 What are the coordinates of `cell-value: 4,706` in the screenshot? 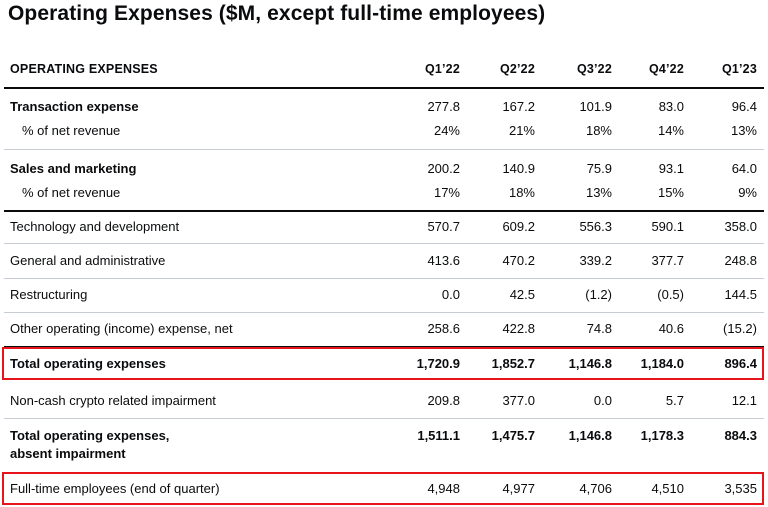 It's located at (595, 488).